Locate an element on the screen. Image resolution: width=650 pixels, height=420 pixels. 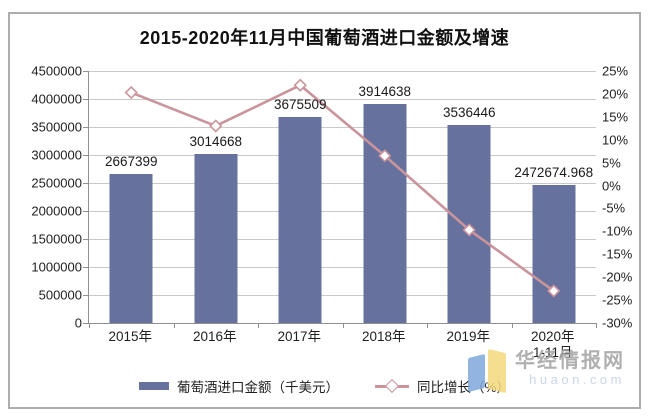
x-axis-label: 2016年 is located at coordinates (215, 345).